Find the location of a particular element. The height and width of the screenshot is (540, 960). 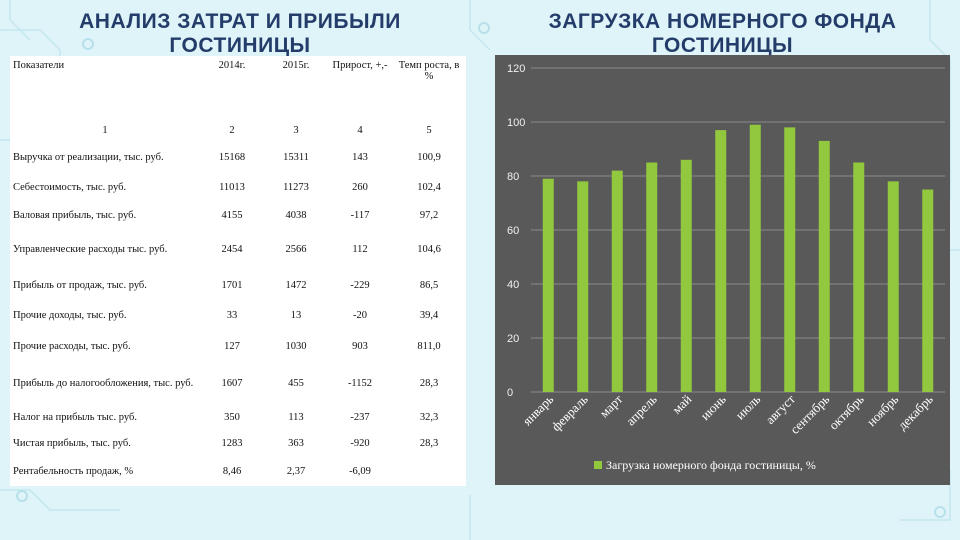

table-cell: 143 is located at coordinates (360, 157).